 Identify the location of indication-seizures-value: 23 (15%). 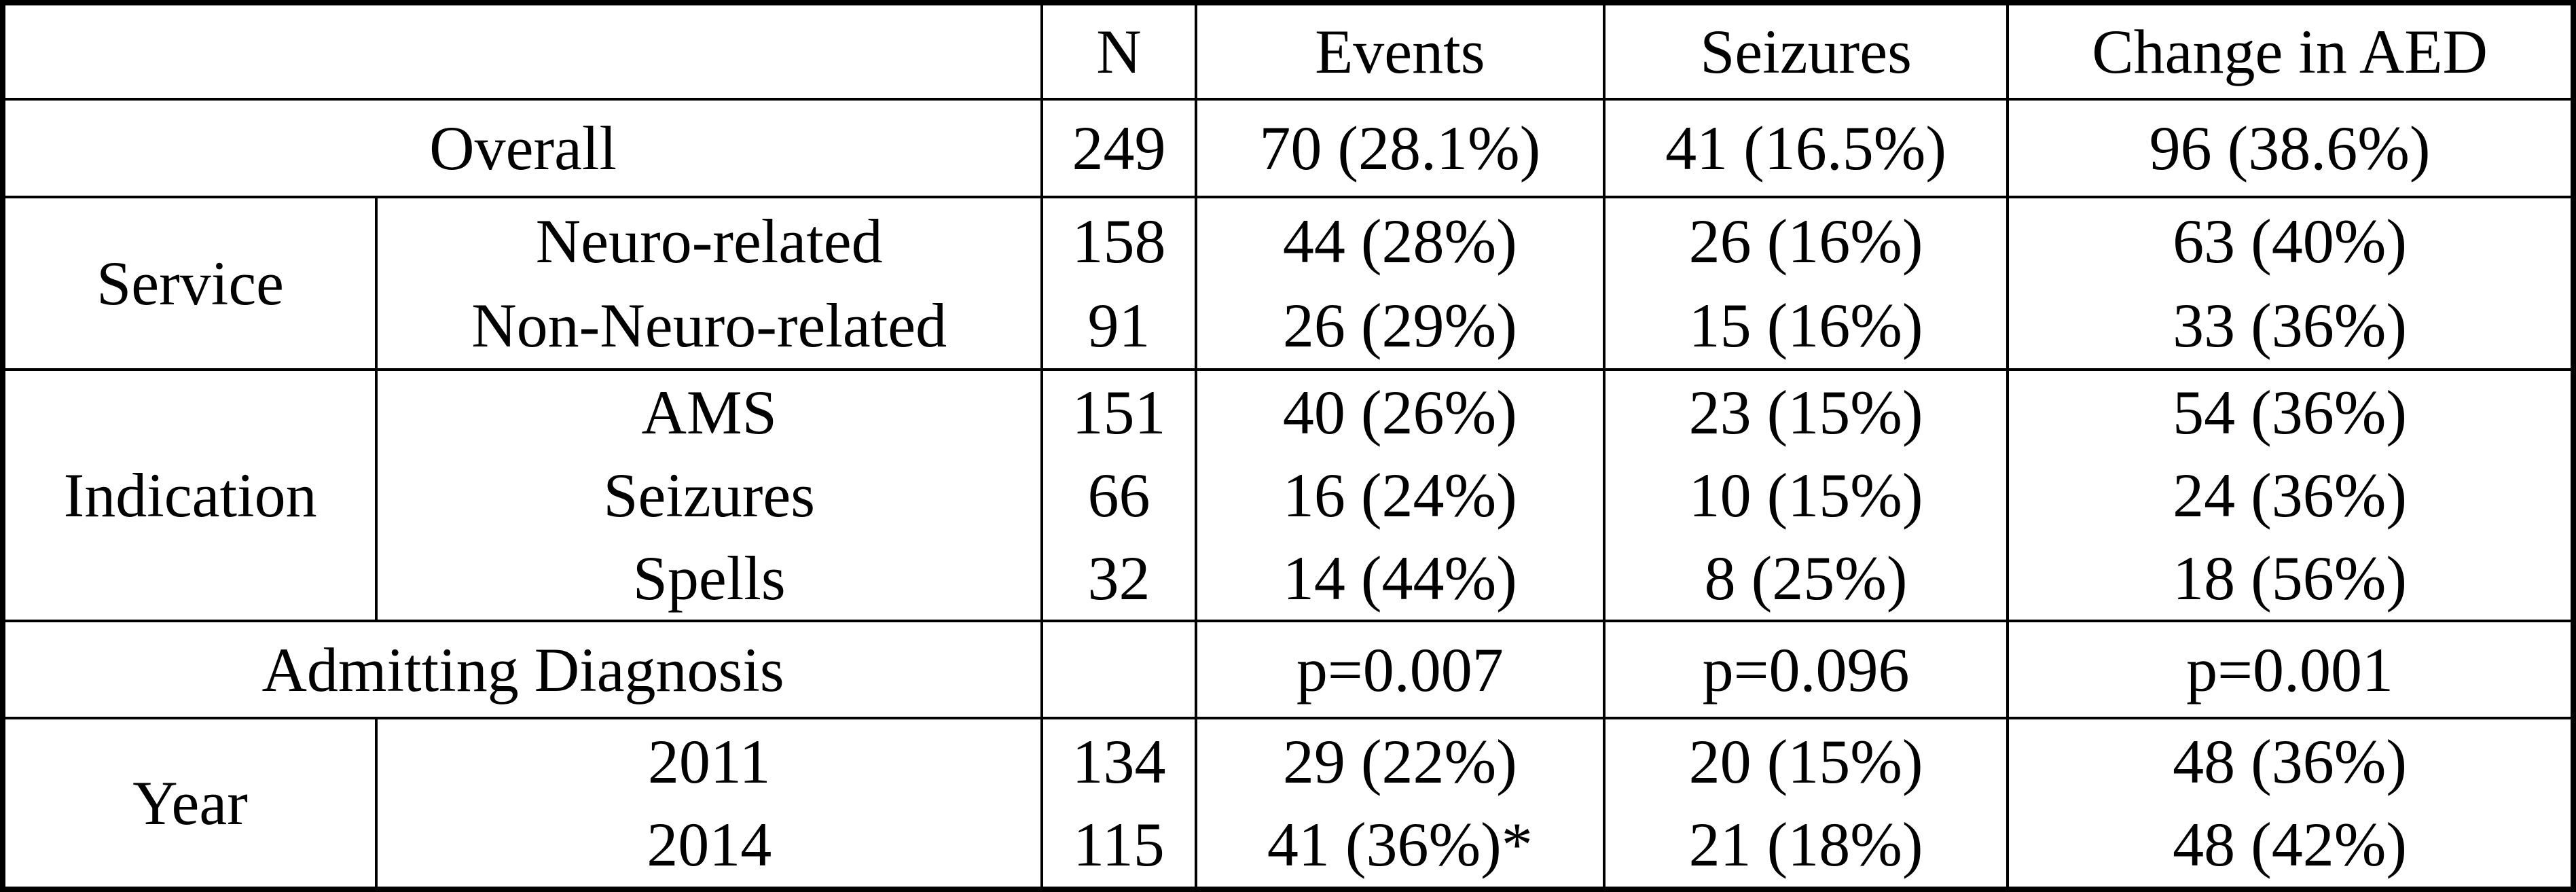
(1805, 412).